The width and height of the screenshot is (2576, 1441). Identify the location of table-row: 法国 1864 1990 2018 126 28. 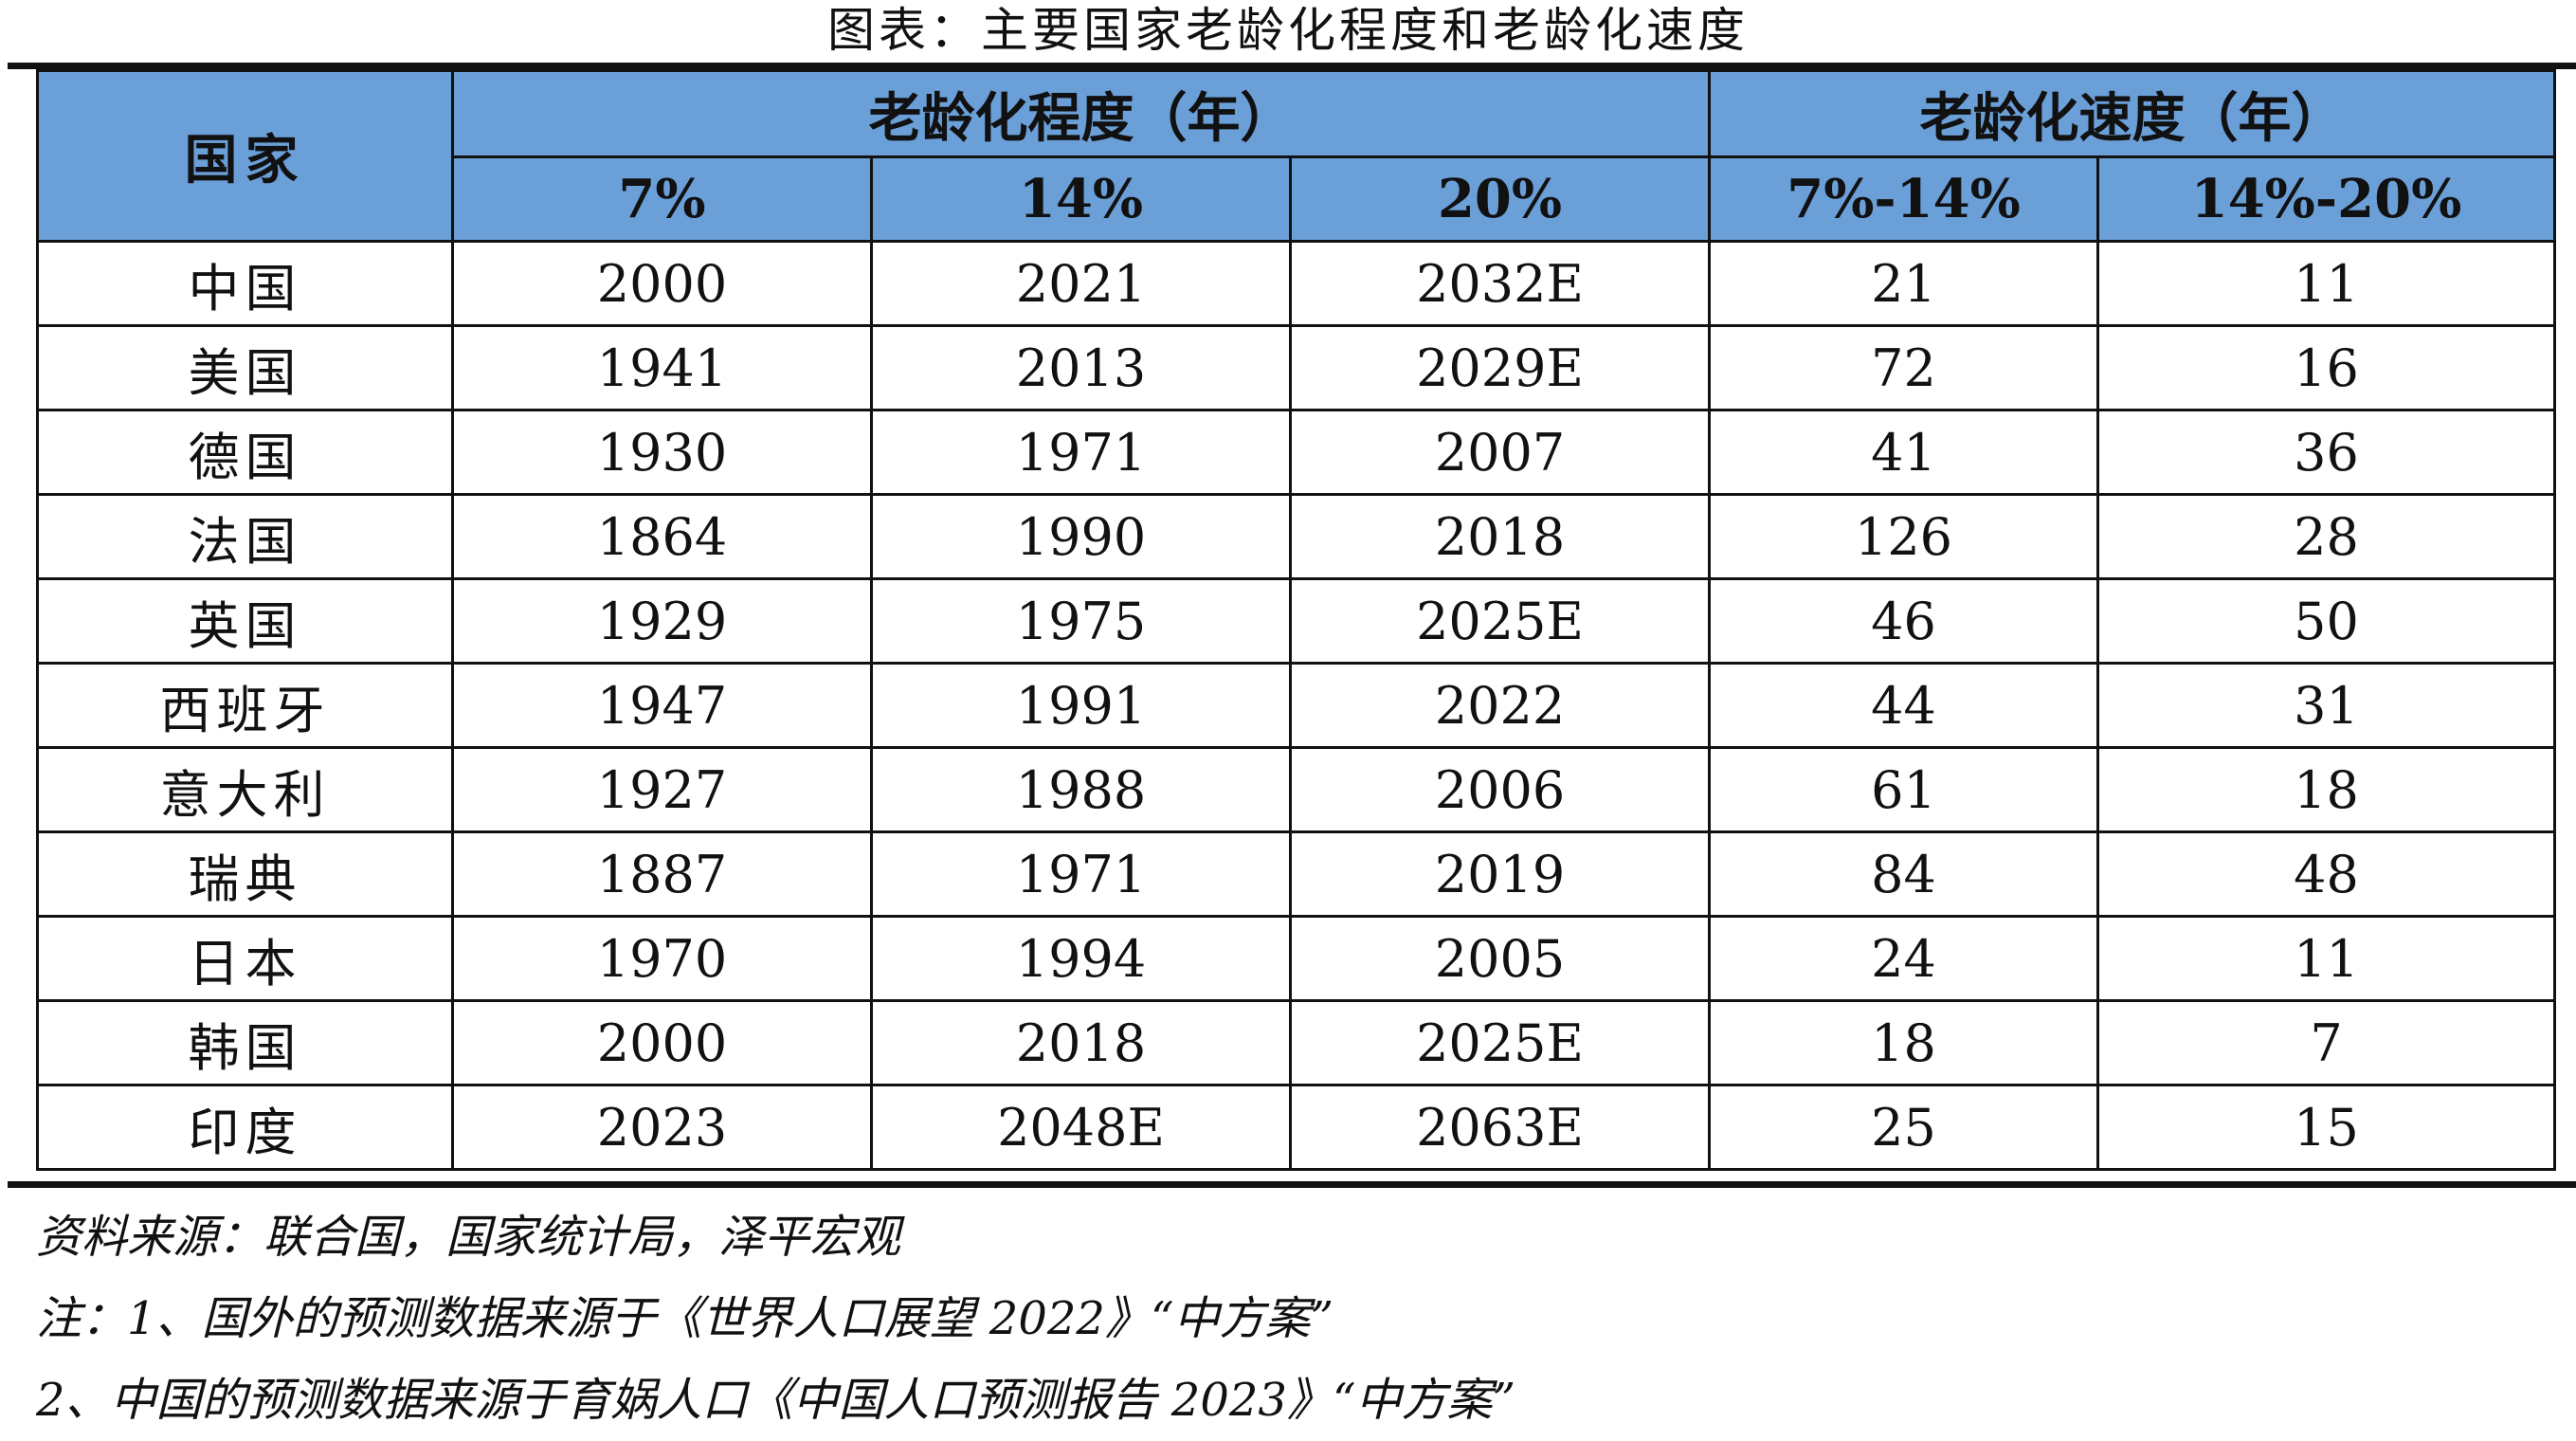
(1296, 536).